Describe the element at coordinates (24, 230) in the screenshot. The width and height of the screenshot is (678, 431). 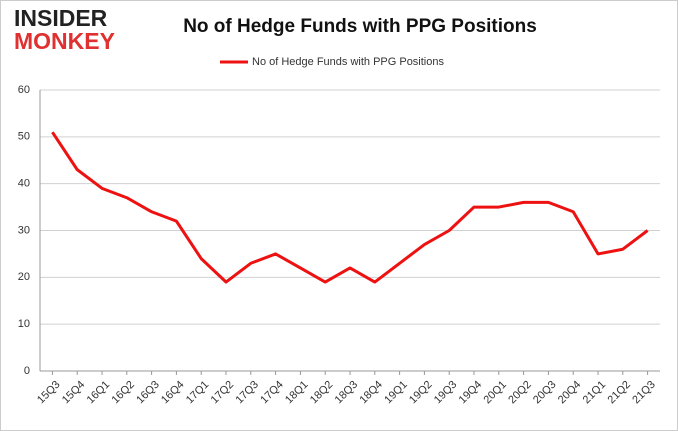
I see `y-tick-label: 30` at that location.